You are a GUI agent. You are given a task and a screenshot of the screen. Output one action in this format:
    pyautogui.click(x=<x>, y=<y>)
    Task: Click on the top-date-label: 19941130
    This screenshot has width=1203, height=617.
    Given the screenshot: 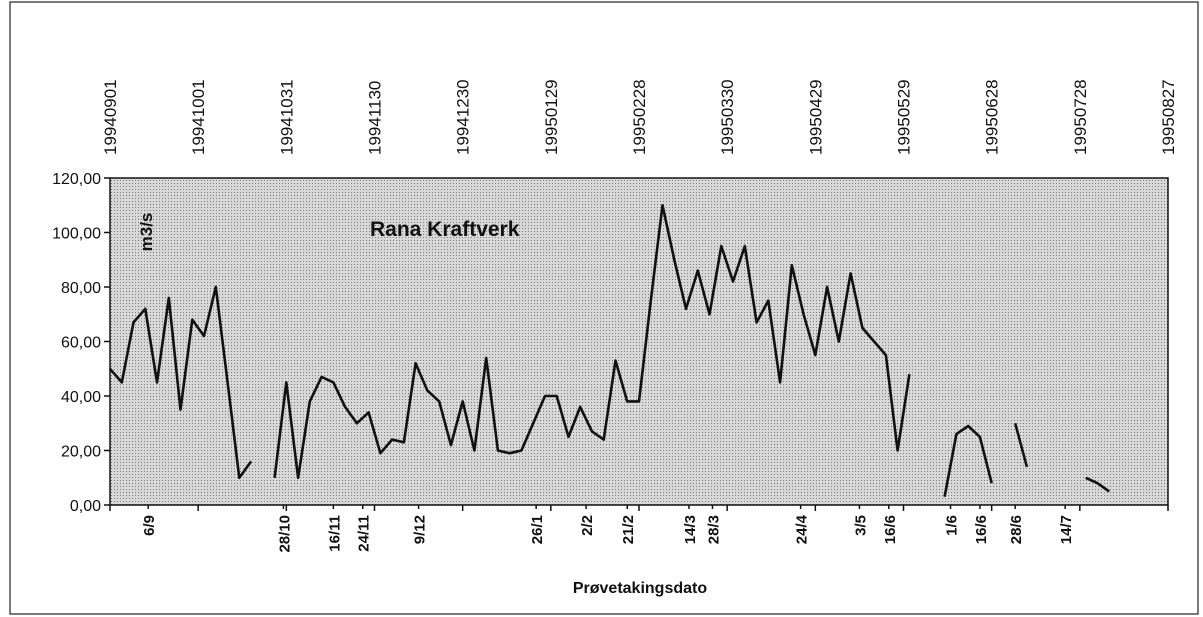 What is the action you would take?
    pyautogui.click(x=375, y=118)
    